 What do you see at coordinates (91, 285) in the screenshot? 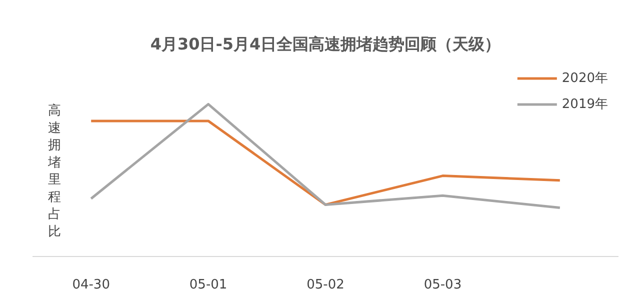
I see `x-tick-label: 04-30` at bounding box center [91, 285].